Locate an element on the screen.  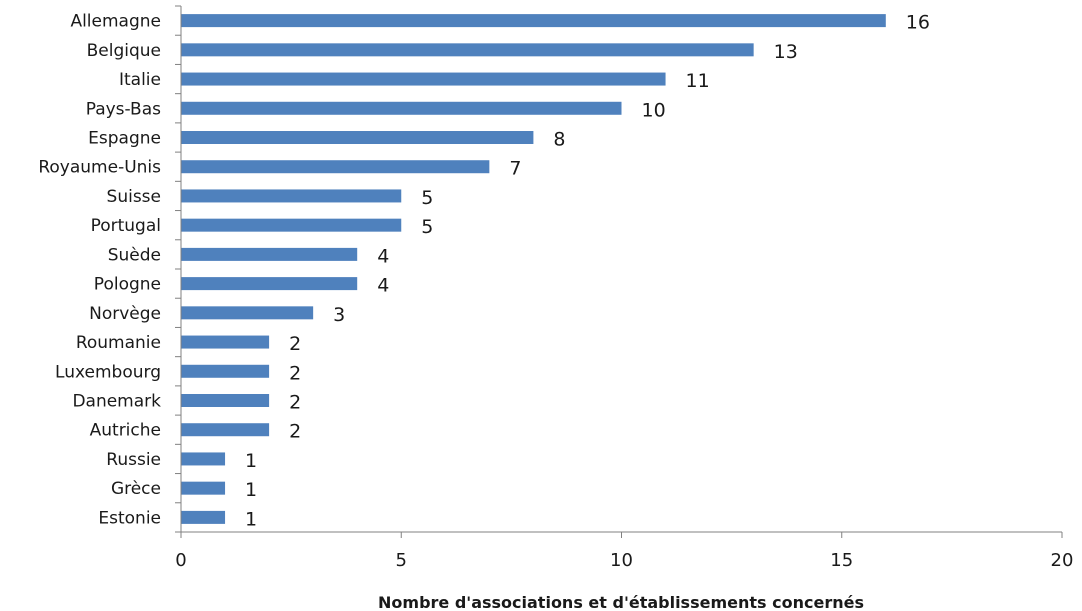
category-label: Norvège is located at coordinates (125, 314).